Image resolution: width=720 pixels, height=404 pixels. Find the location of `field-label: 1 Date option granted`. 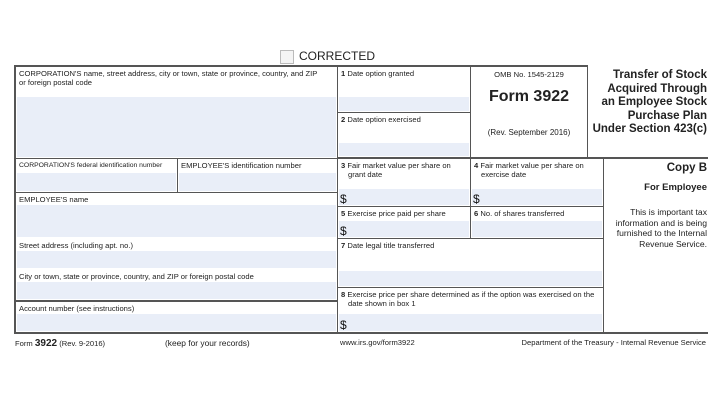

field-label: 1 Date option granted is located at coordinates (377, 73).